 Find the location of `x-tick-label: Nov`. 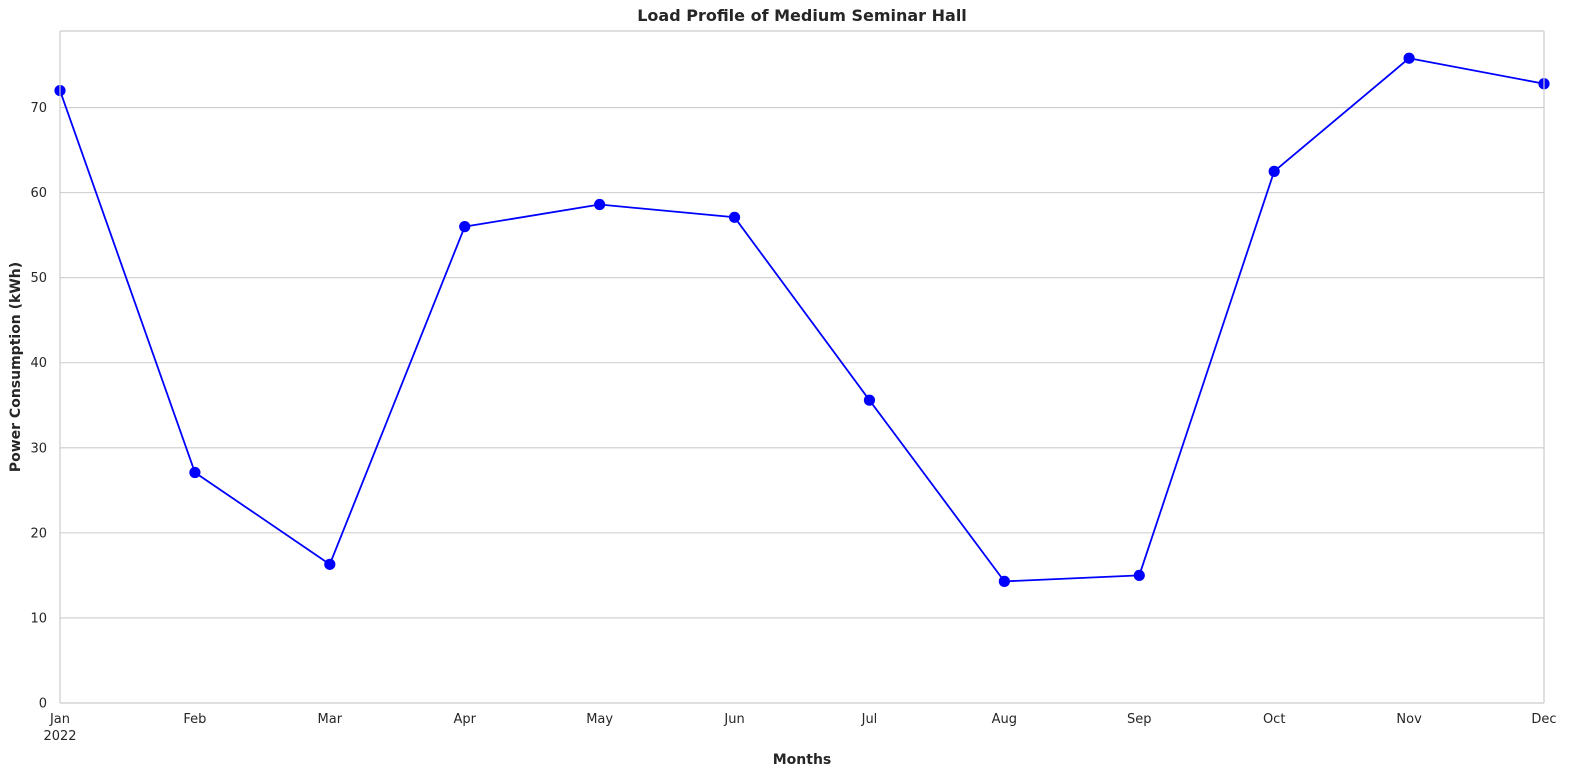

x-tick-label: Nov is located at coordinates (1409, 719).